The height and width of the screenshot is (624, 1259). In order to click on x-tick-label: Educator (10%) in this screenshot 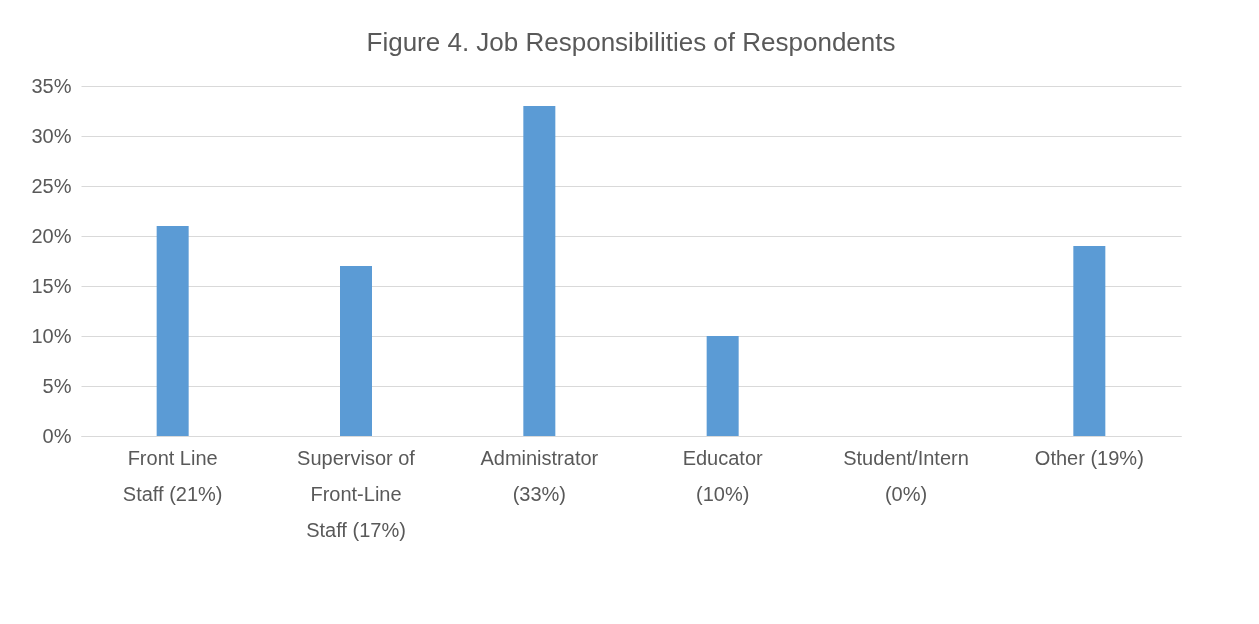, I will do `click(723, 475)`.